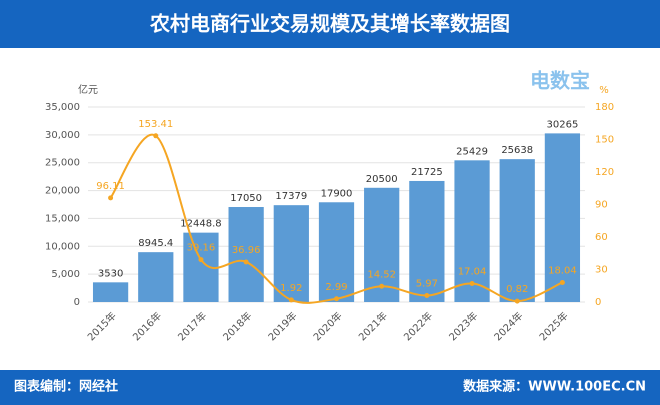 This screenshot has width=660, height=405. What do you see at coordinates (427, 172) in the screenshot?
I see `bar-value-label: 21725` at bounding box center [427, 172].